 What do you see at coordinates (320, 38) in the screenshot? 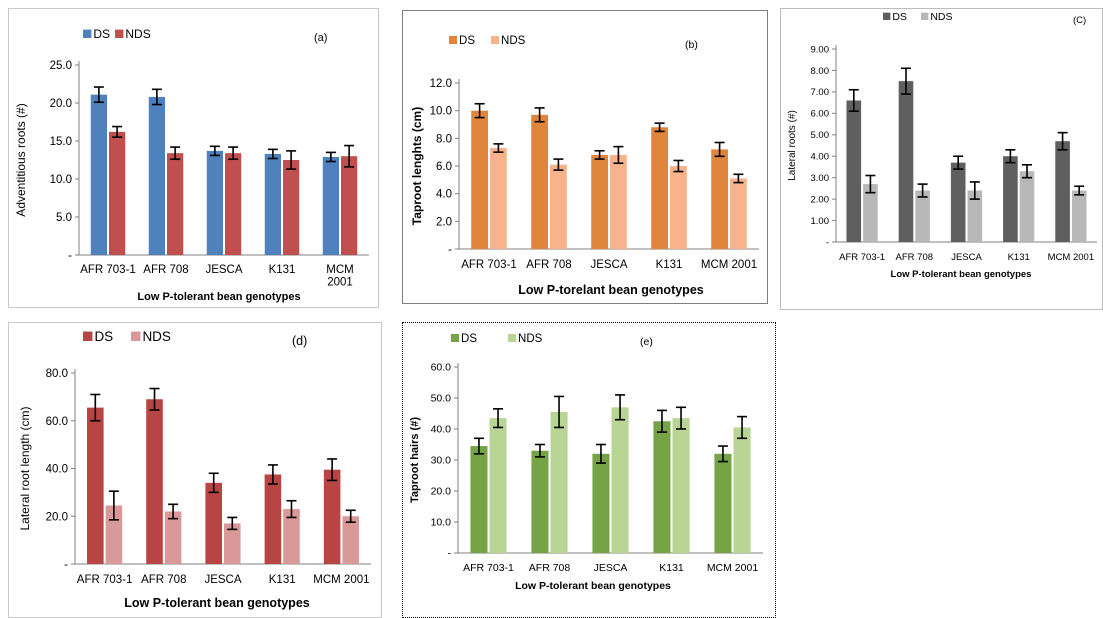
I see `panel-tag: (a)` at bounding box center [320, 38].